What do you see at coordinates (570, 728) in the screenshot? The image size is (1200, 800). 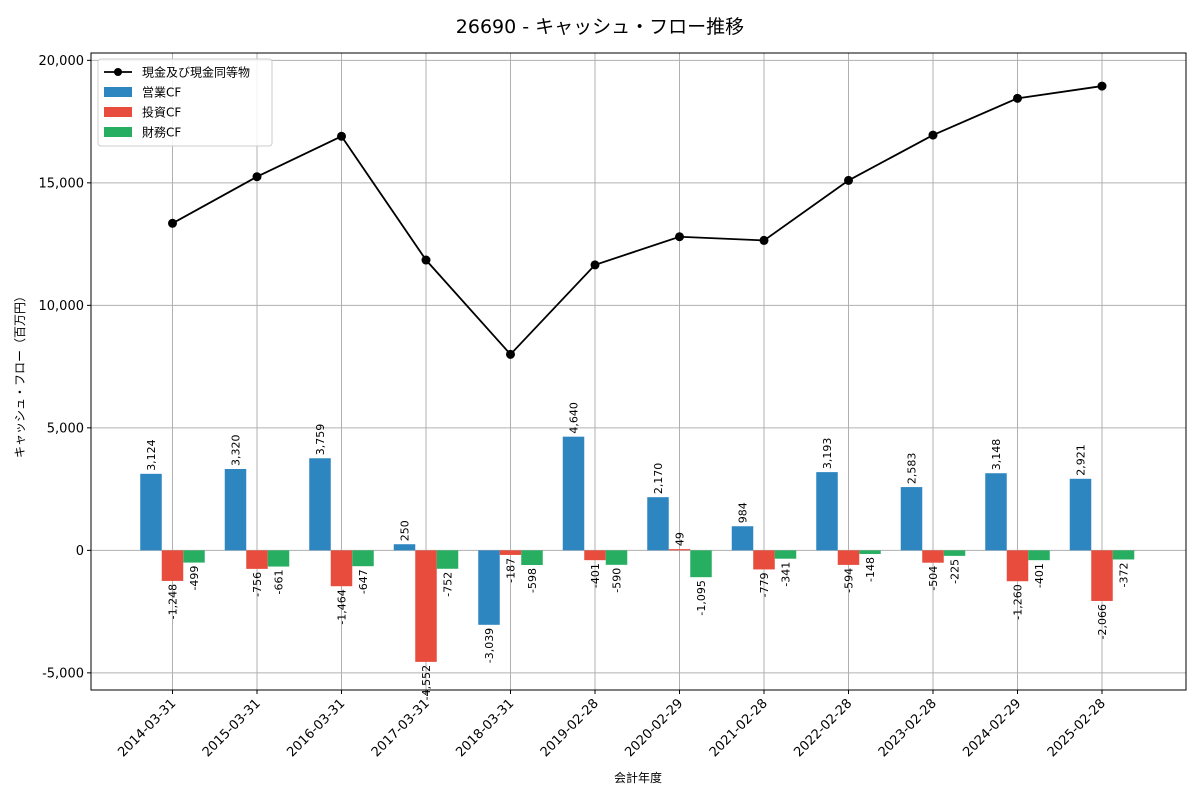 I see `x-tick-label: 2019-02-28` at bounding box center [570, 728].